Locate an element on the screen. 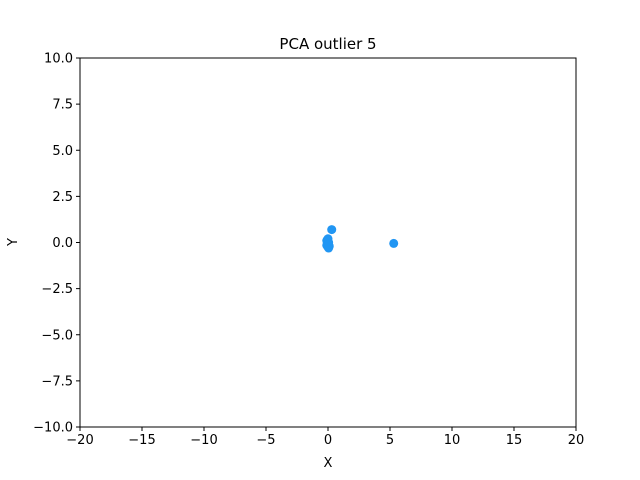 Image resolution: width=640 pixels, height=480 pixels. y-tick-label: 0.0 is located at coordinates (62, 243).